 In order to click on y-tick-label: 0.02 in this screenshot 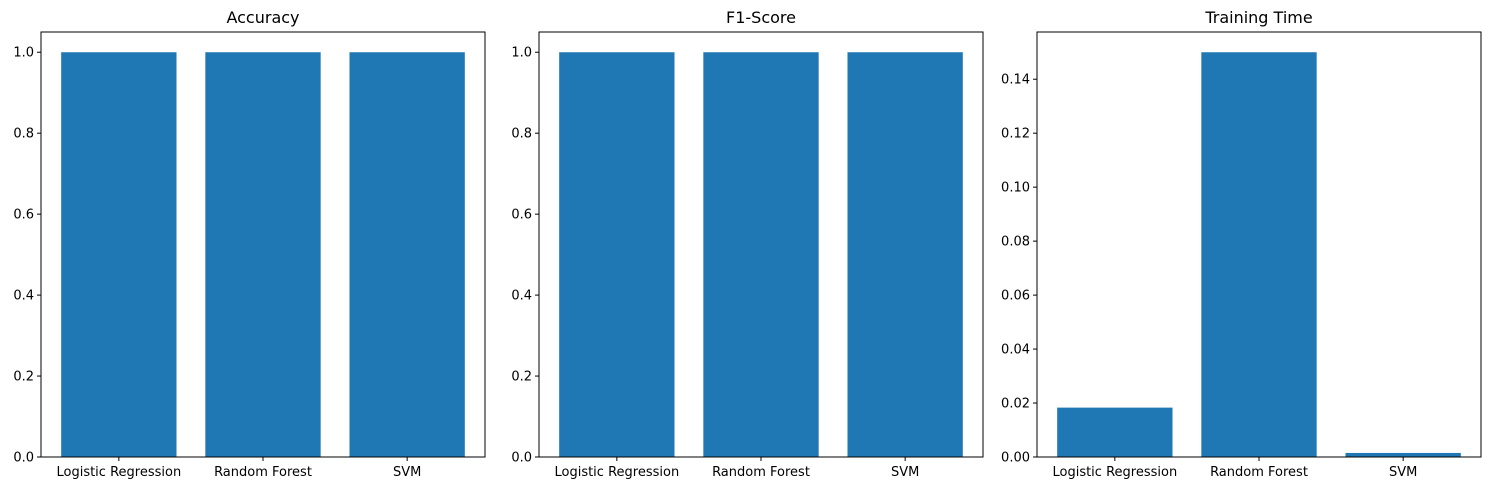, I will do `click(1015, 404)`.